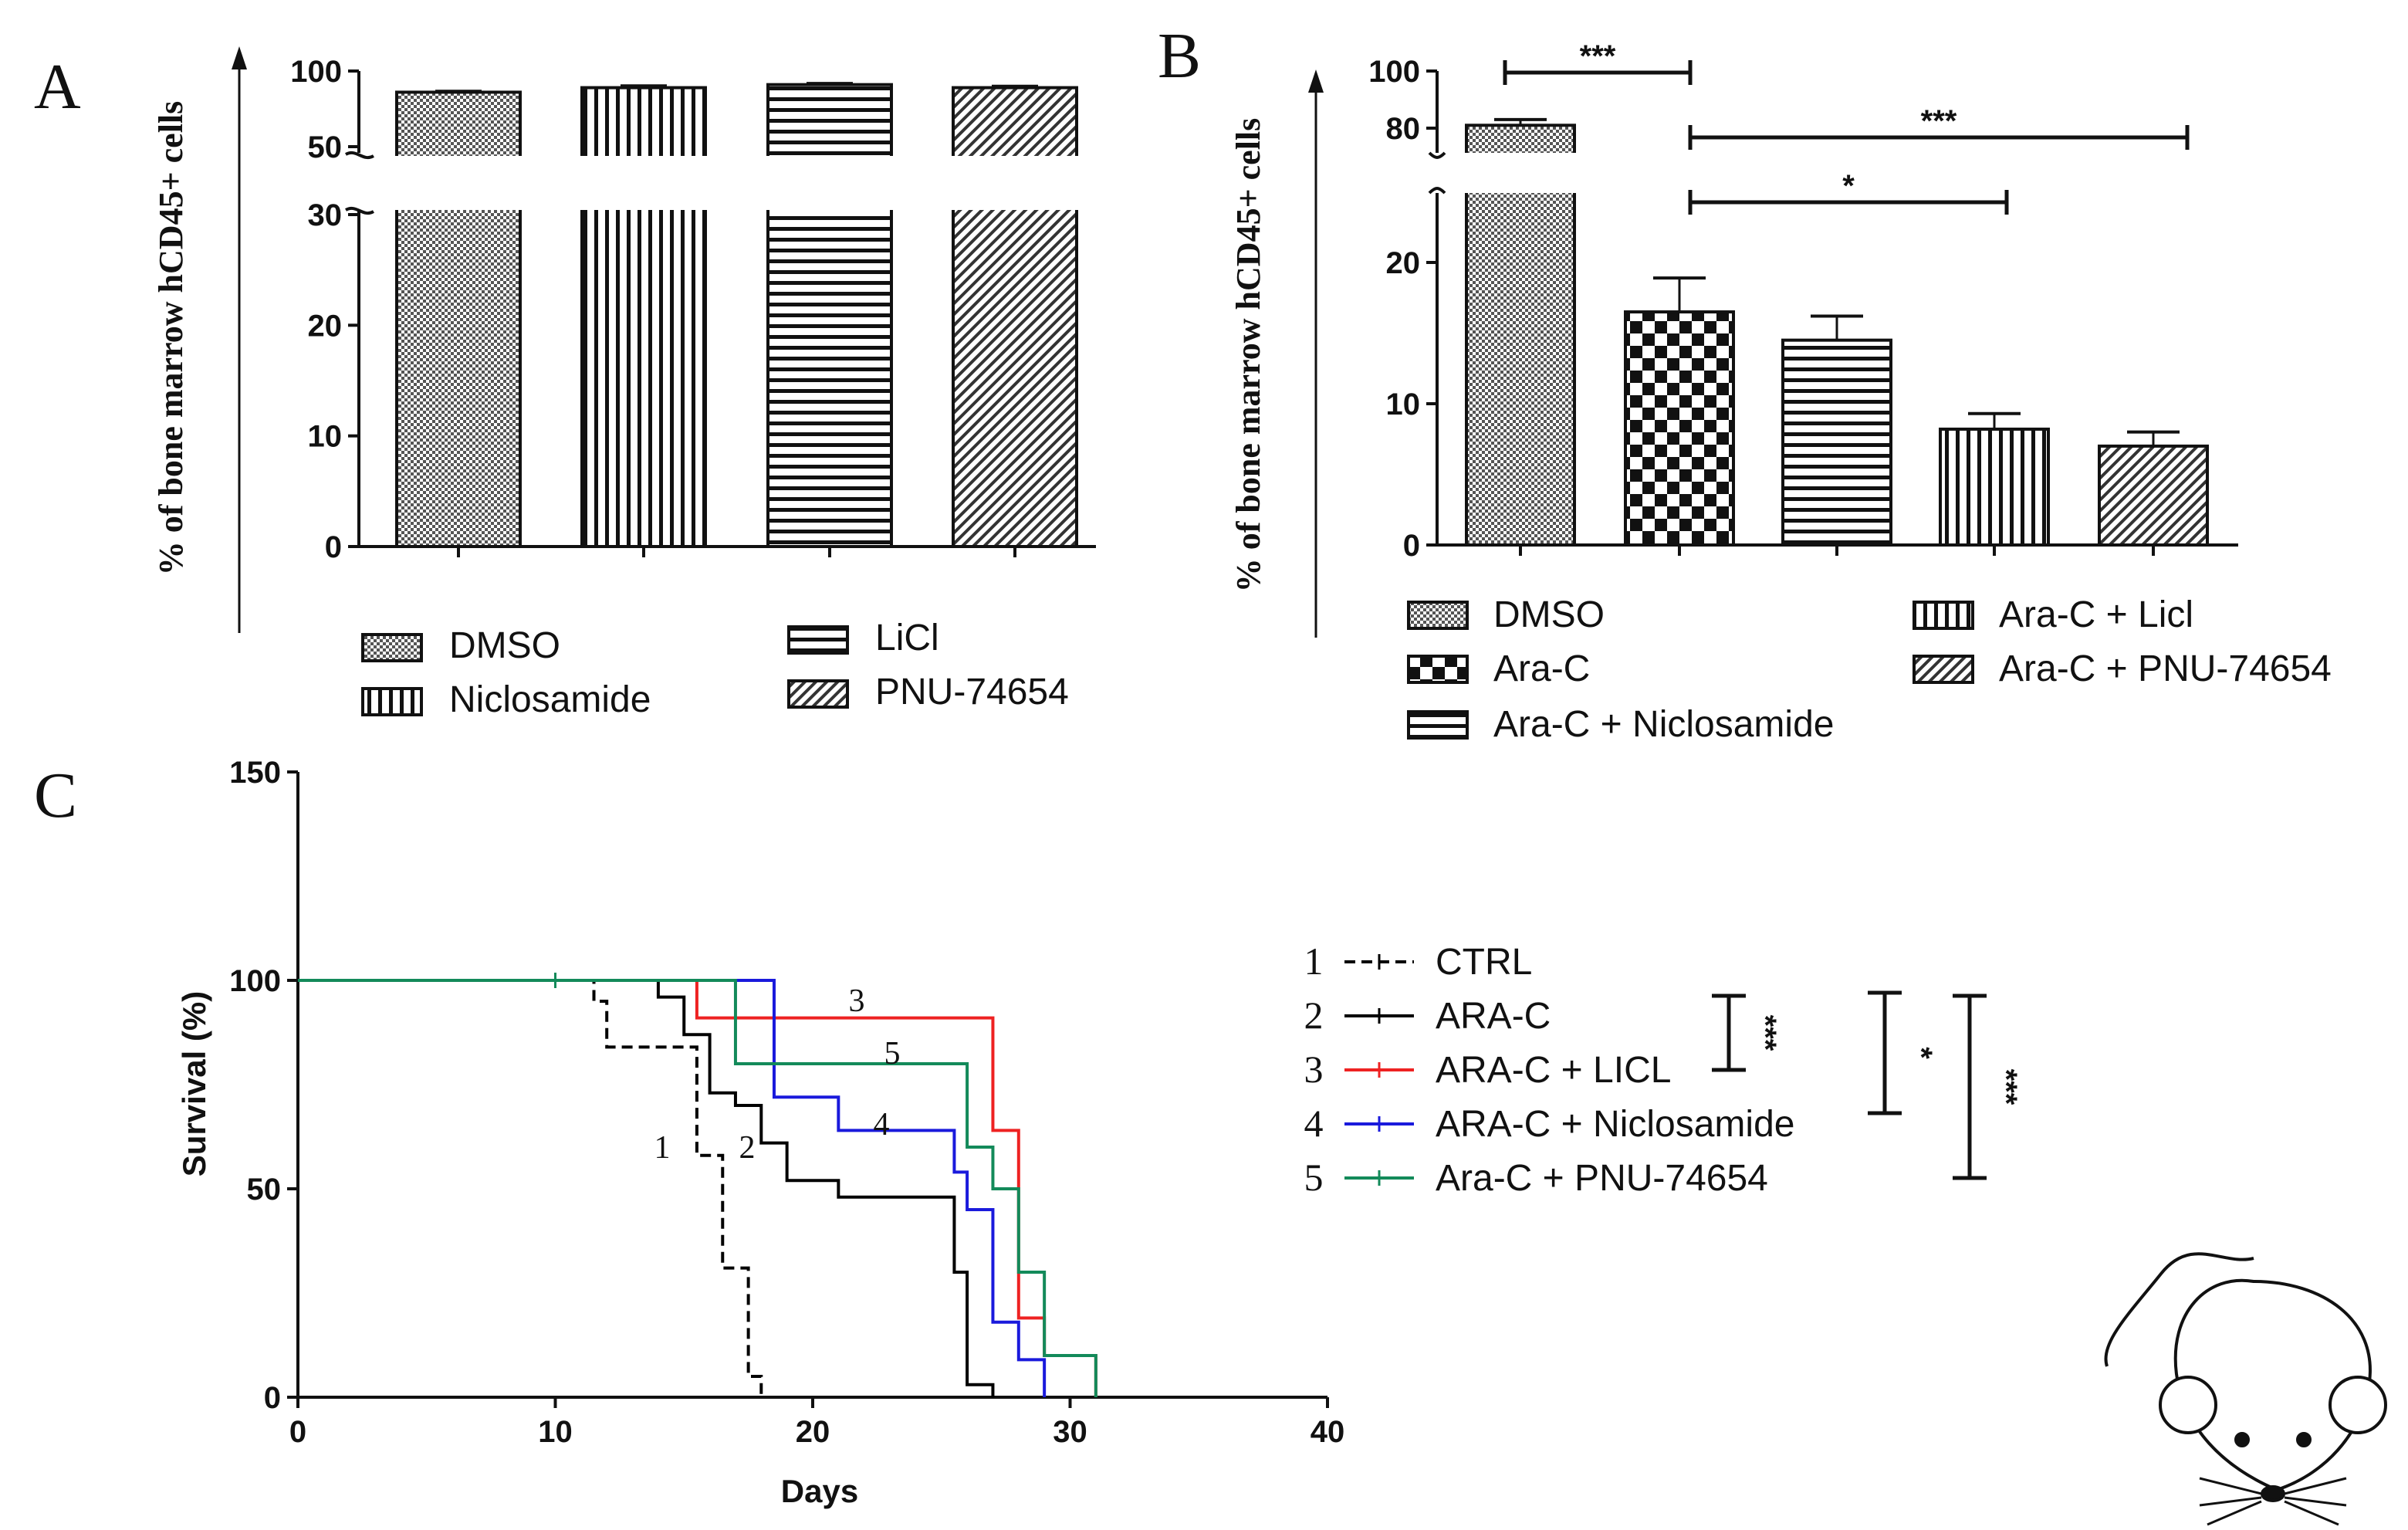 The width and height of the screenshot is (2408, 1530). Describe the element at coordinates (1542, 669) in the screenshot. I see `legend-label: Ara-C` at that location.